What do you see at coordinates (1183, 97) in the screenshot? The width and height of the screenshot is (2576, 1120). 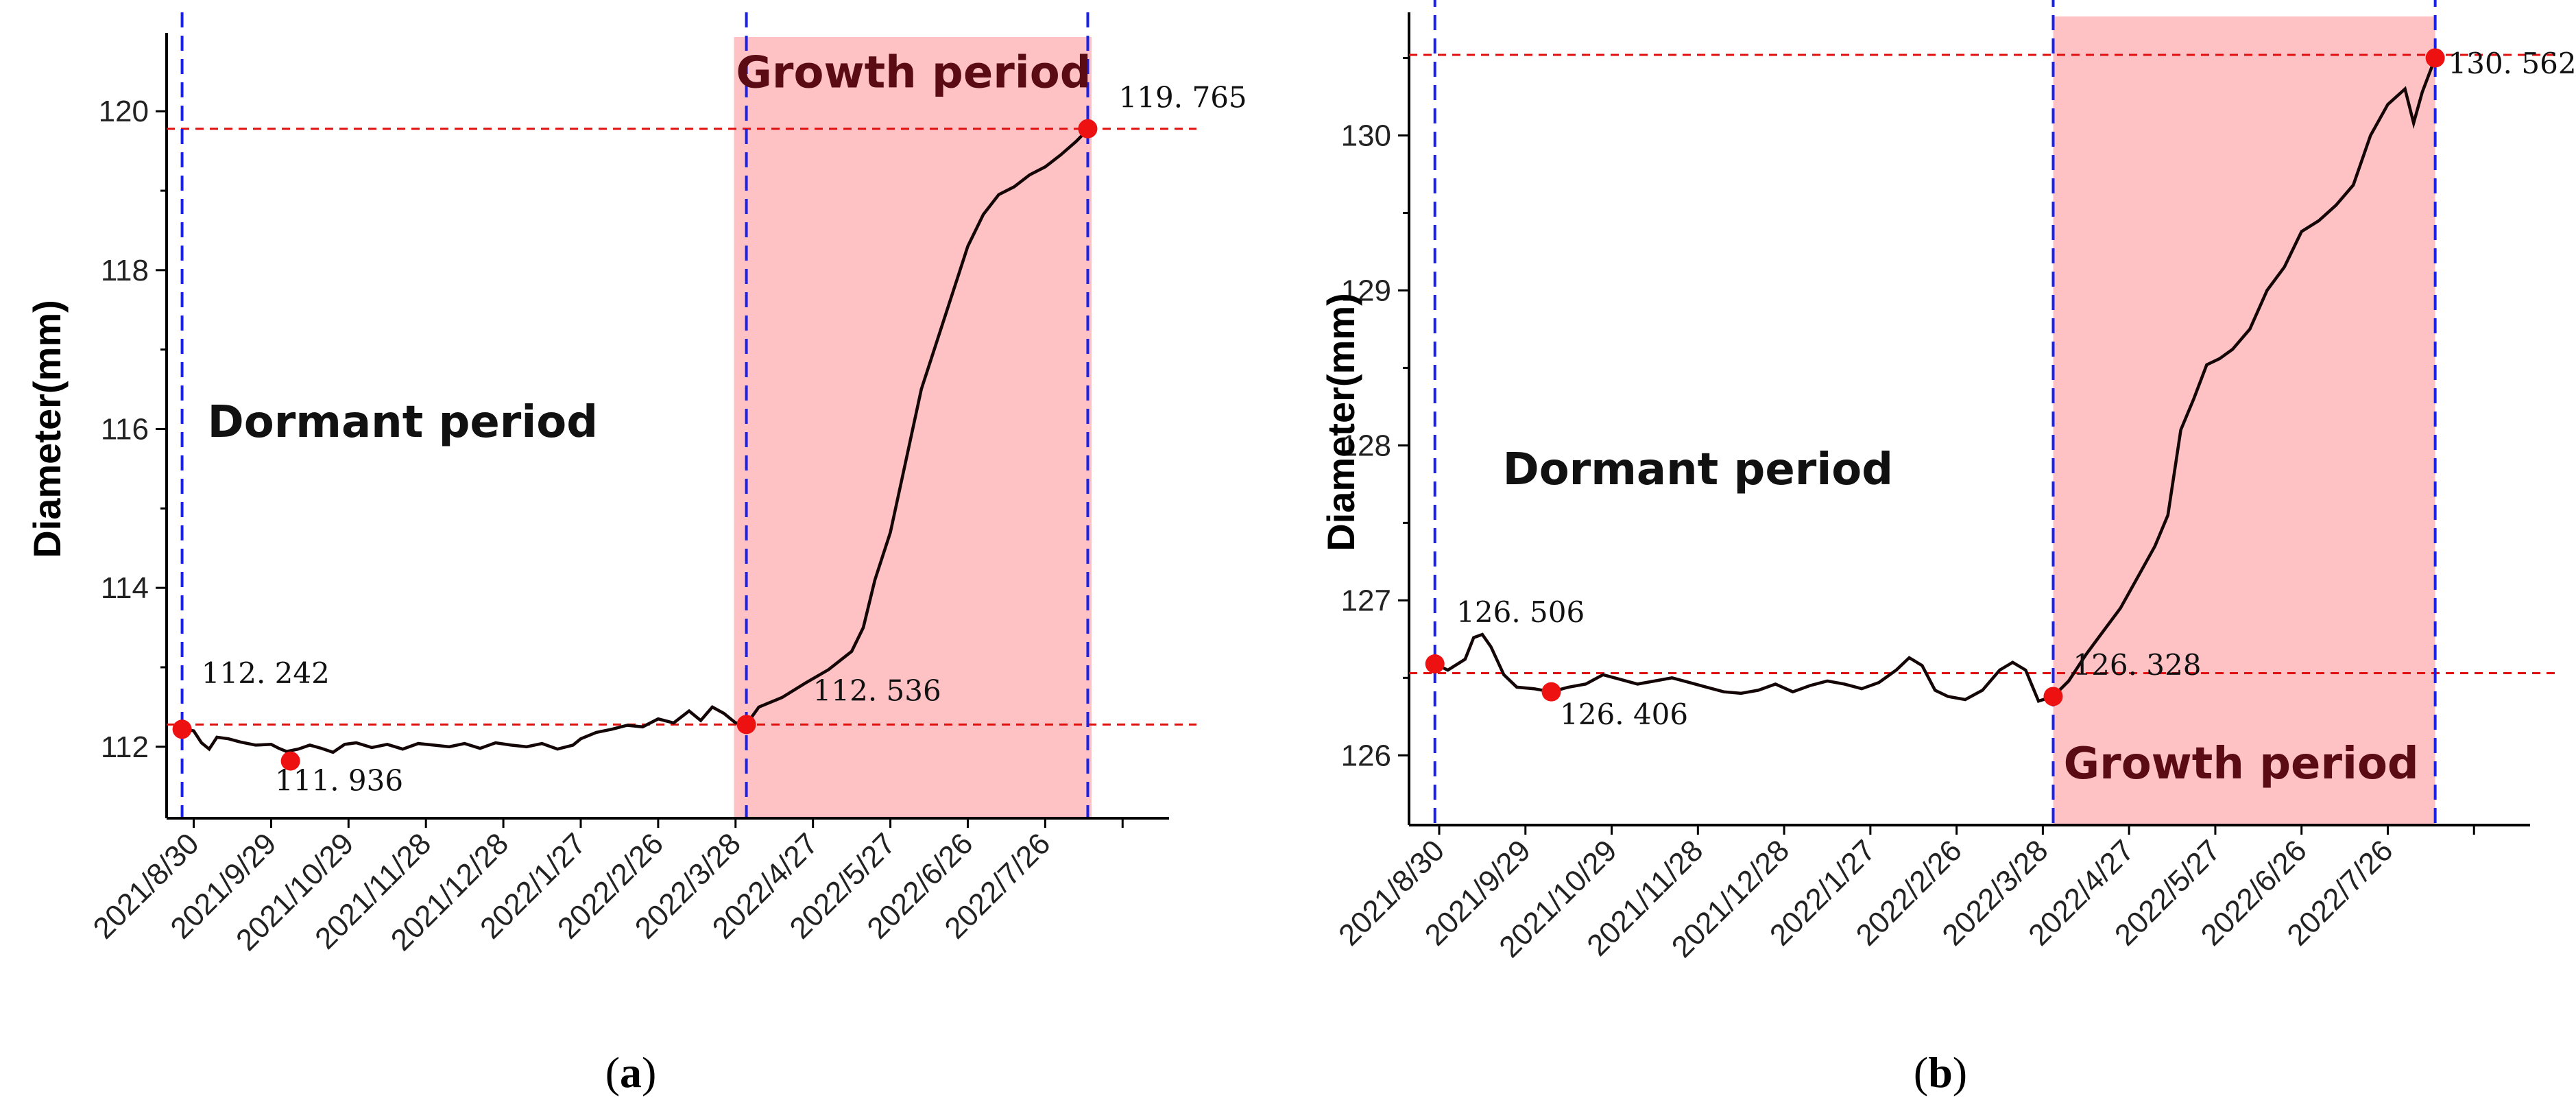 I see `data-point-label: 119. 765` at bounding box center [1183, 97].